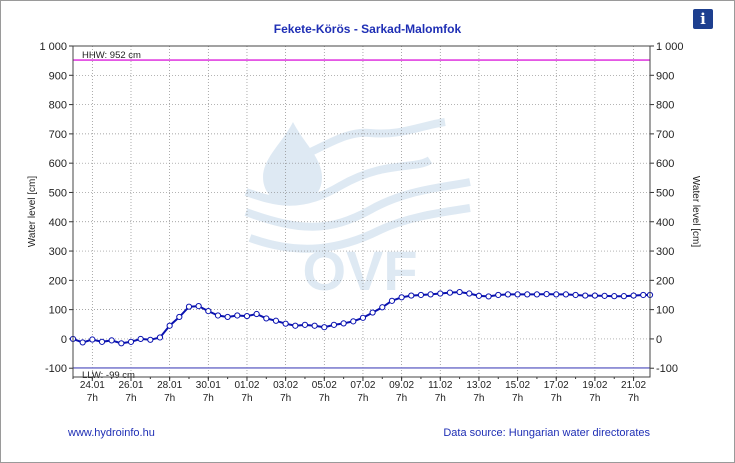 The width and height of the screenshot is (735, 463). I want to click on y-tick-label-right: 300, so click(665, 252).